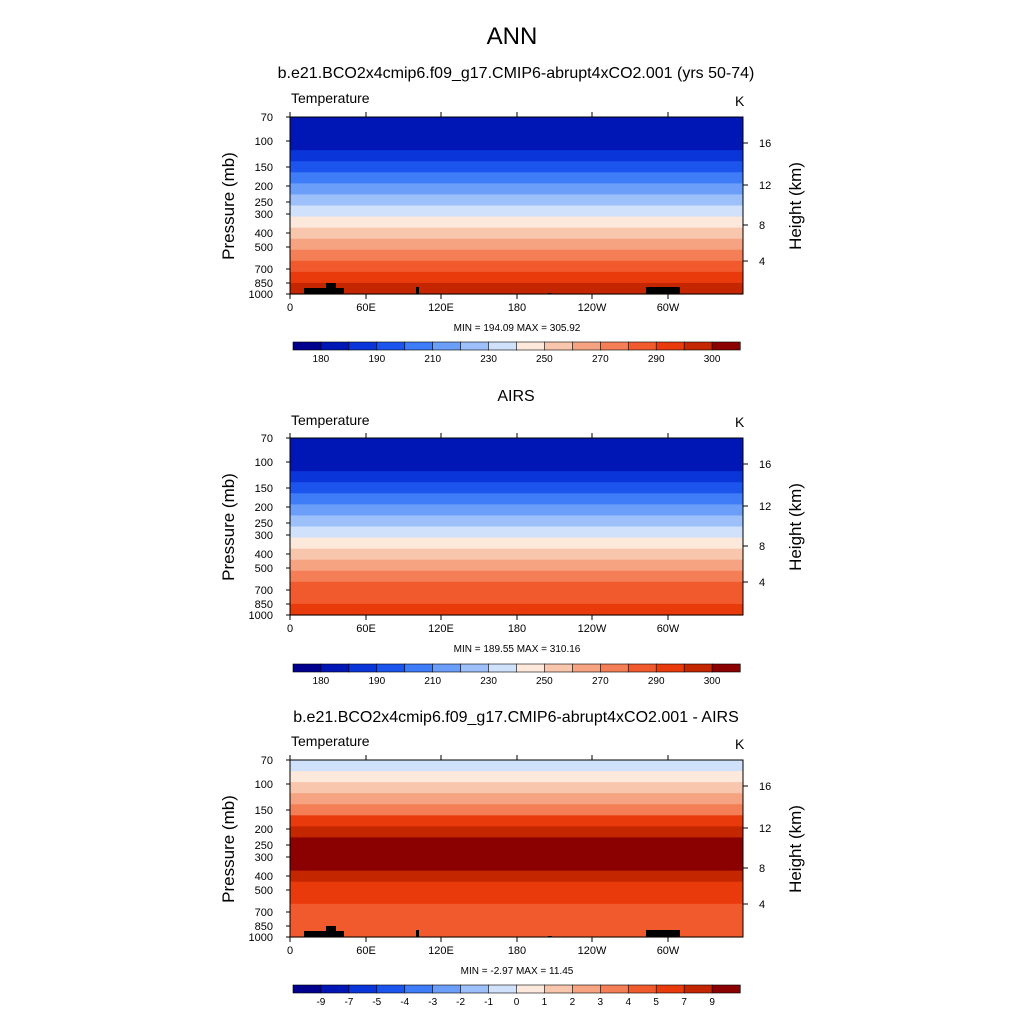 Image resolution: width=1024 pixels, height=1024 pixels. I want to click on panel-3-colorbar: -9 -7 -5 -4 -3 -2 -1 0 1 2 3 4 5 7 9, so click(516, 996).